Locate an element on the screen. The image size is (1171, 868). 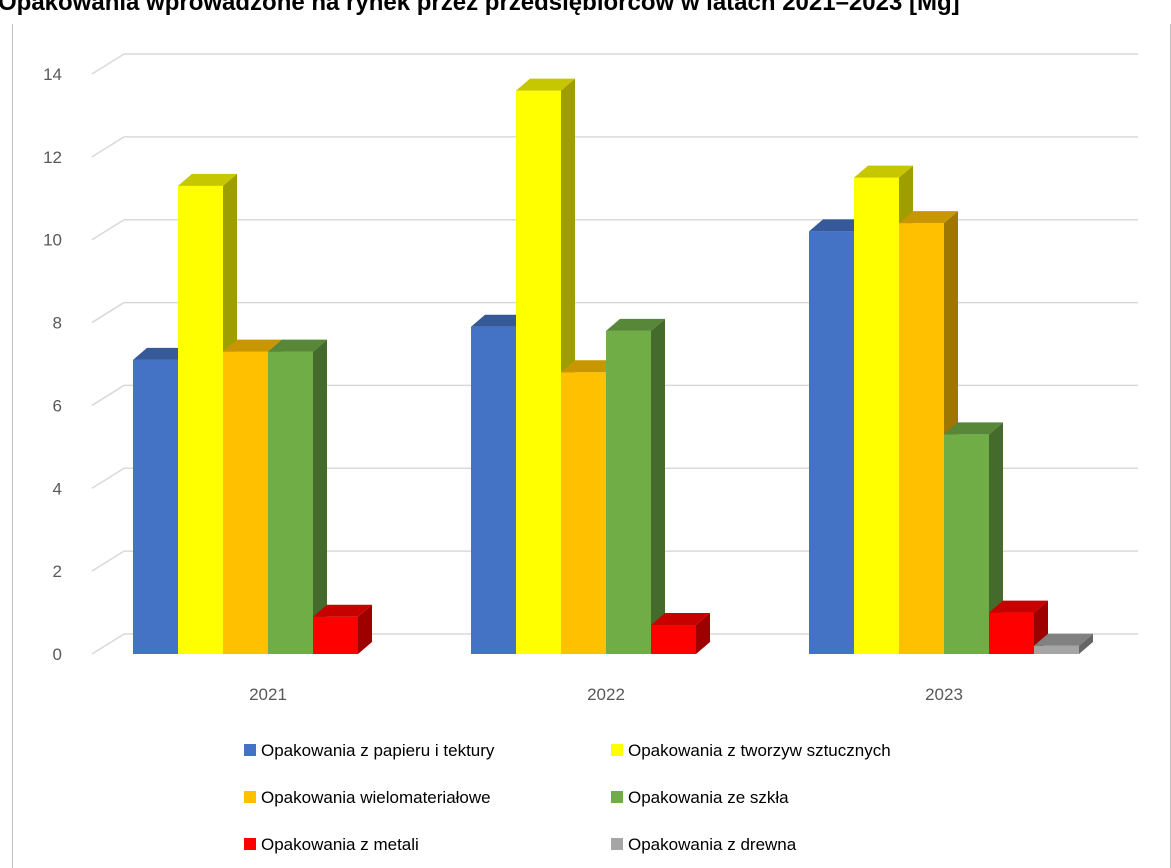
legend-label: Opakowania ze szkła is located at coordinates (708, 797).